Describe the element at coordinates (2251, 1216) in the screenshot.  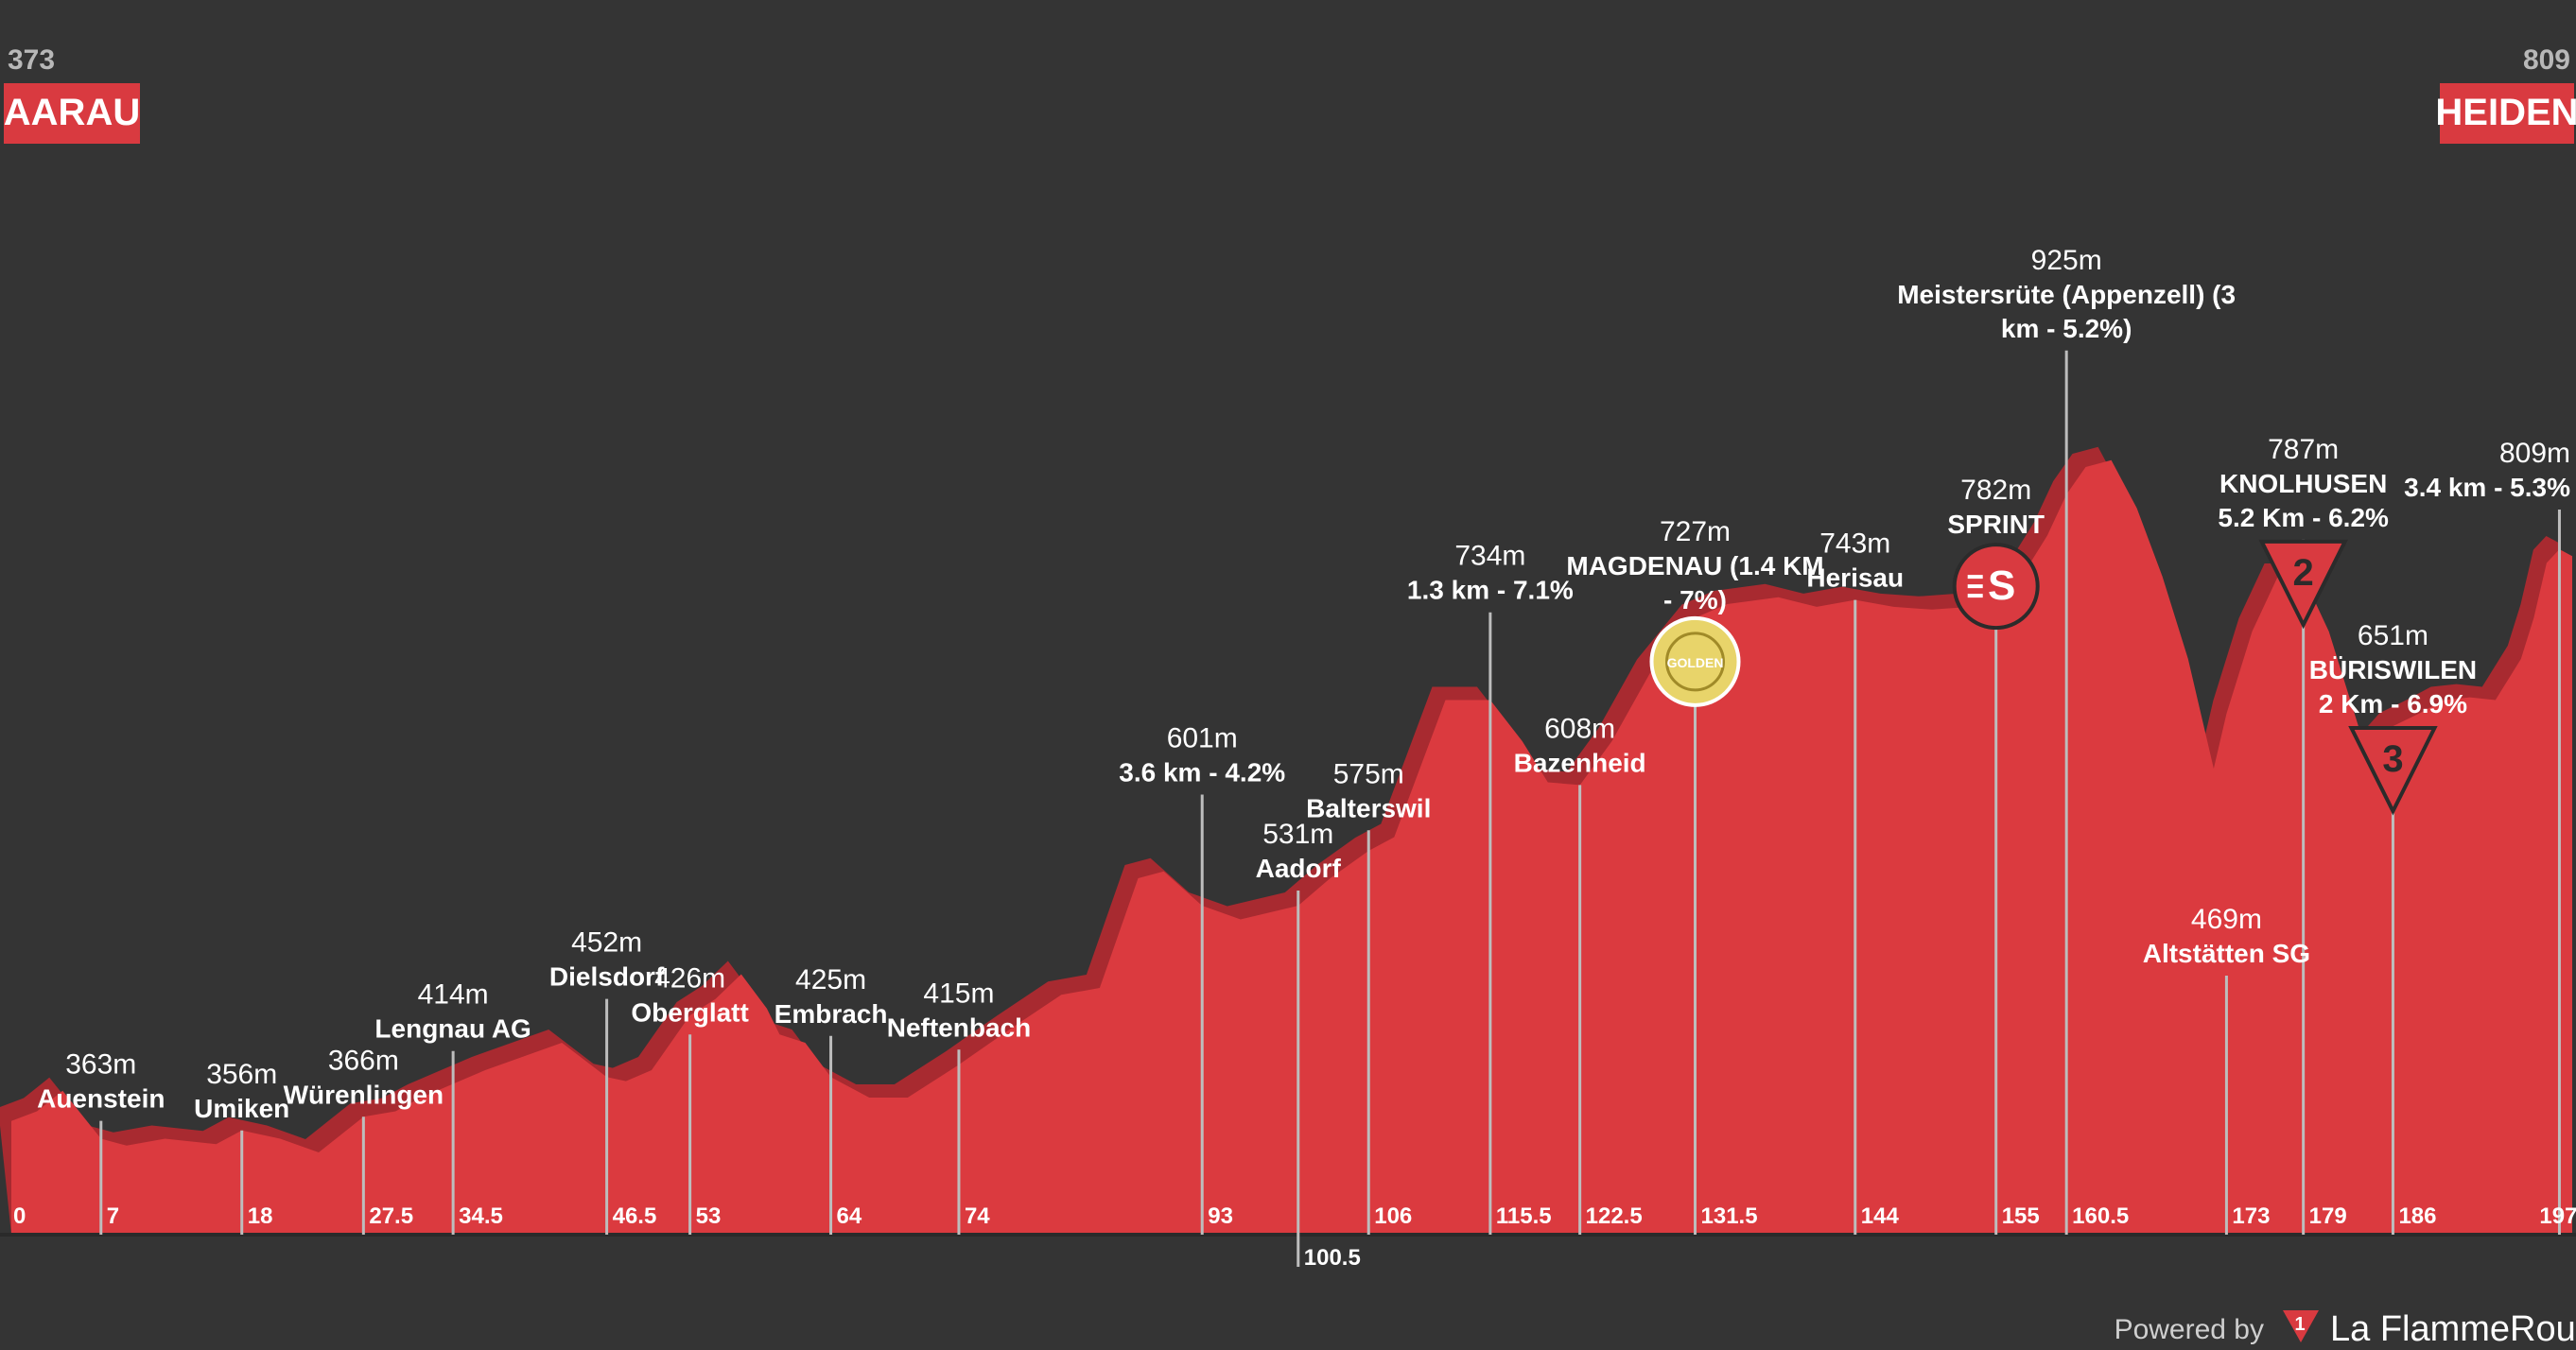
I see `km-tick-label: 173` at that location.